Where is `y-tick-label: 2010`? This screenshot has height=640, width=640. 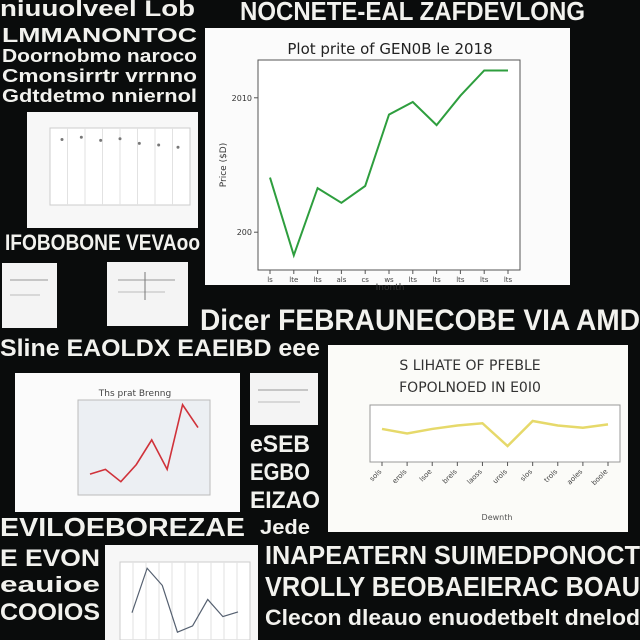 y-tick-label: 2010 is located at coordinates (242, 98).